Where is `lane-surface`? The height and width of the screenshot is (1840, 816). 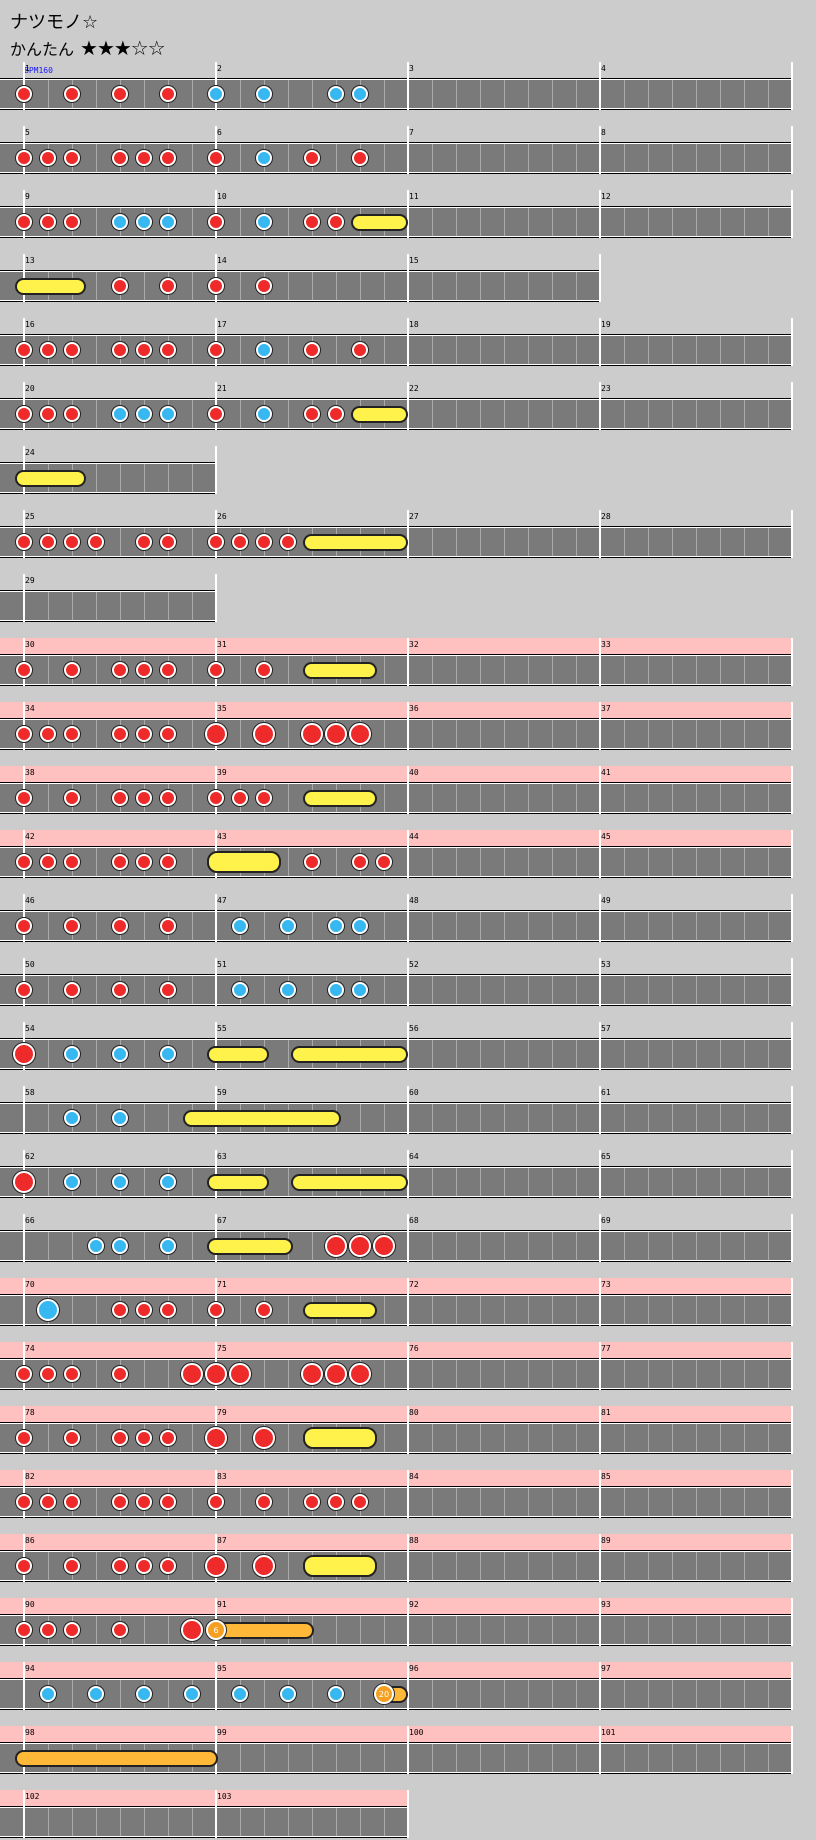 lane-surface is located at coordinates (396, 1566).